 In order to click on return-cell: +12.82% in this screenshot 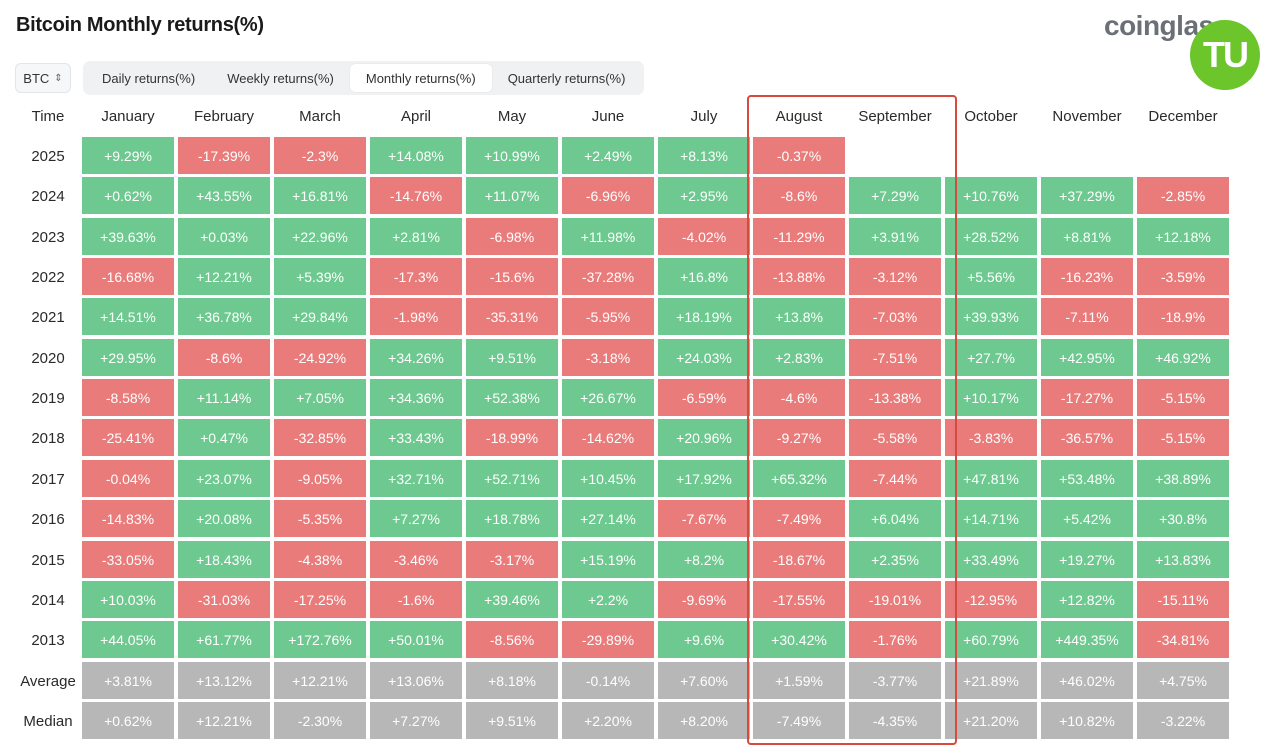, I will do `click(1087, 599)`.